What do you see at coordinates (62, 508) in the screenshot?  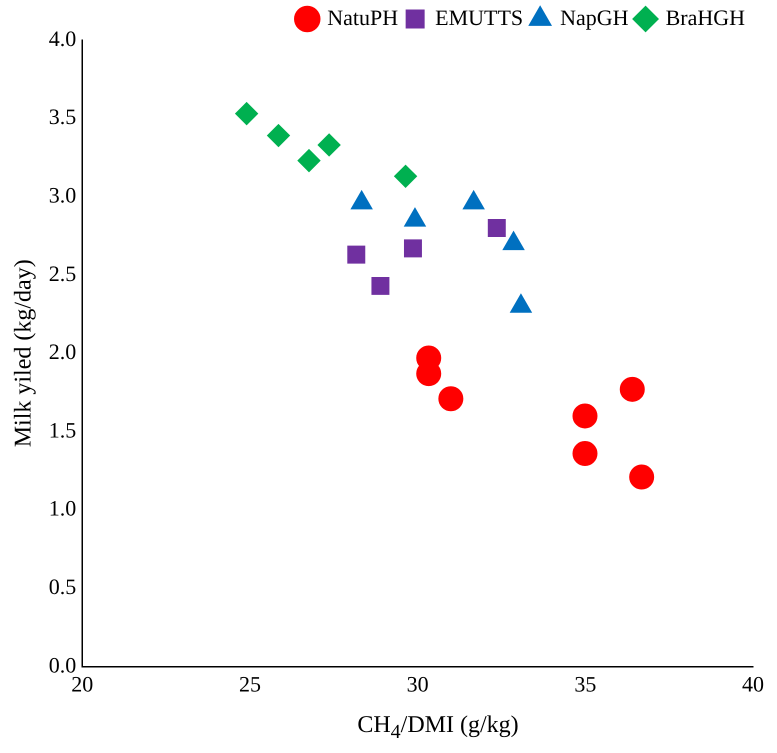 I see `y-tick-label: 1.0` at bounding box center [62, 508].